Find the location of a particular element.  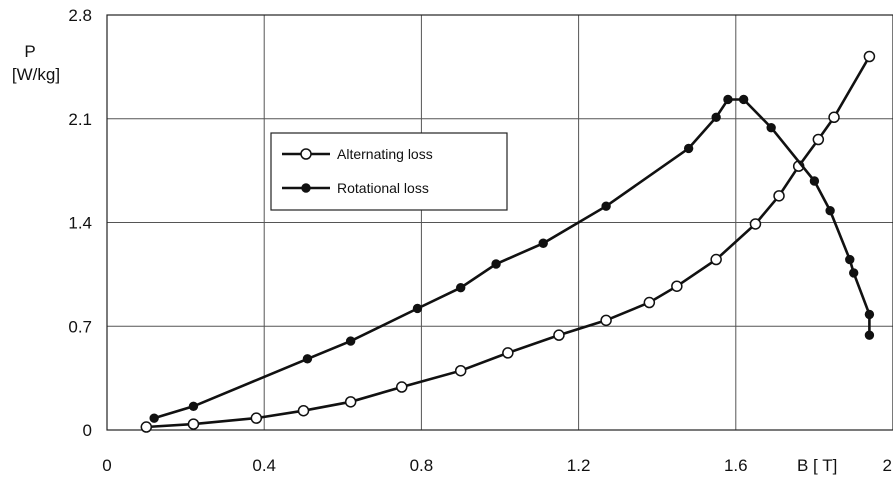

y-tick-labels: 0 0.7 1.4 2.1 2.8 is located at coordinates (80, 223).